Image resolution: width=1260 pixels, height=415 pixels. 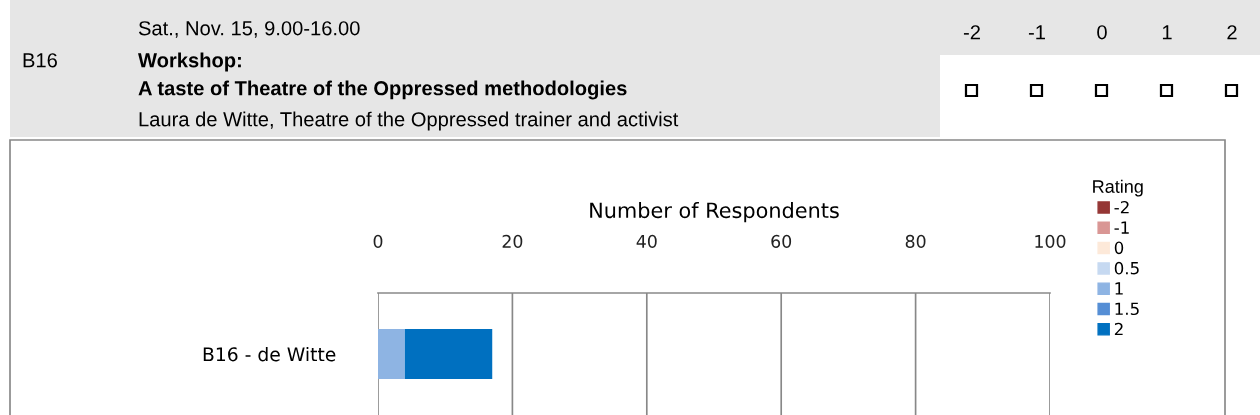 I want to click on x-axis-title: Number of Respondents, so click(x=714, y=212).